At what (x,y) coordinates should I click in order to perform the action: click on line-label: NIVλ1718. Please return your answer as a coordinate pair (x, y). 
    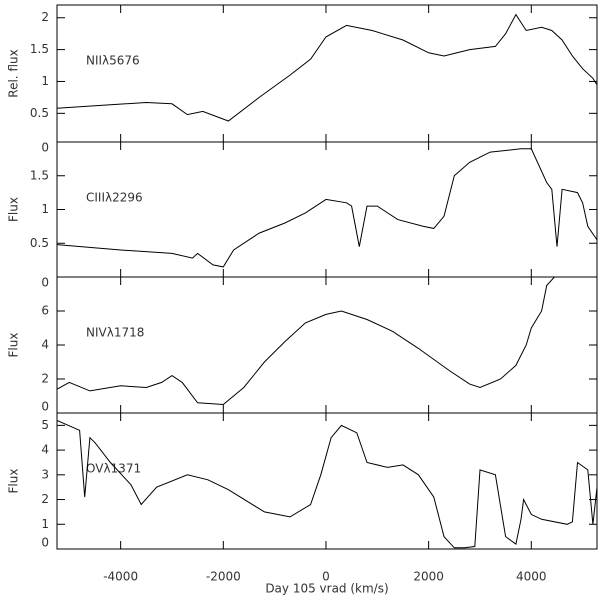
    Looking at the image, I should click on (115, 333).